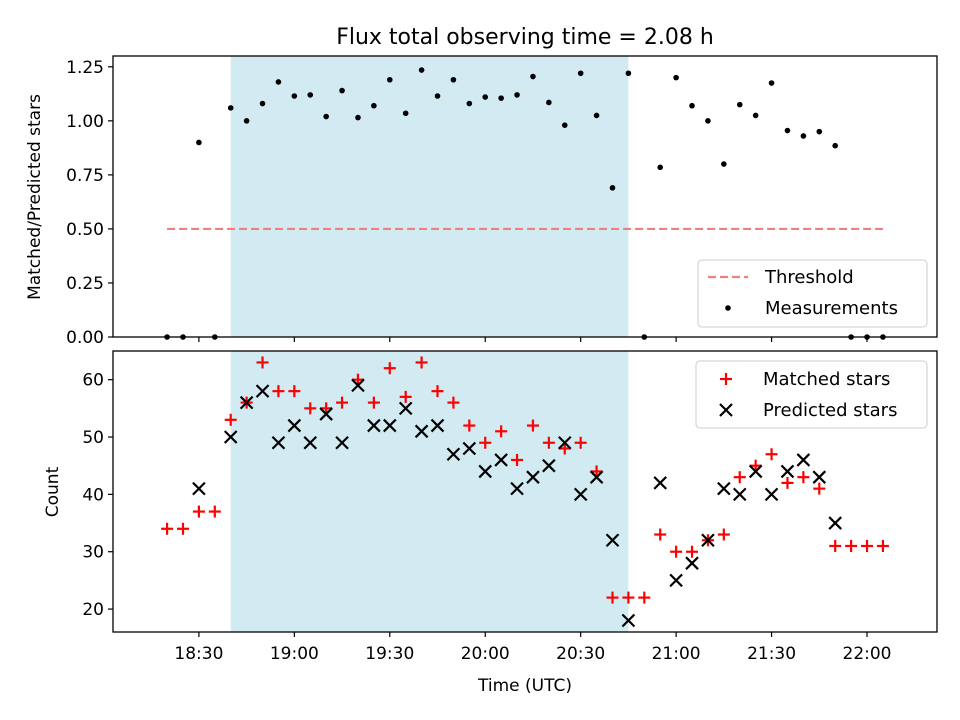  I want to click on x-tick-label: 20:00, so click(485, 654).